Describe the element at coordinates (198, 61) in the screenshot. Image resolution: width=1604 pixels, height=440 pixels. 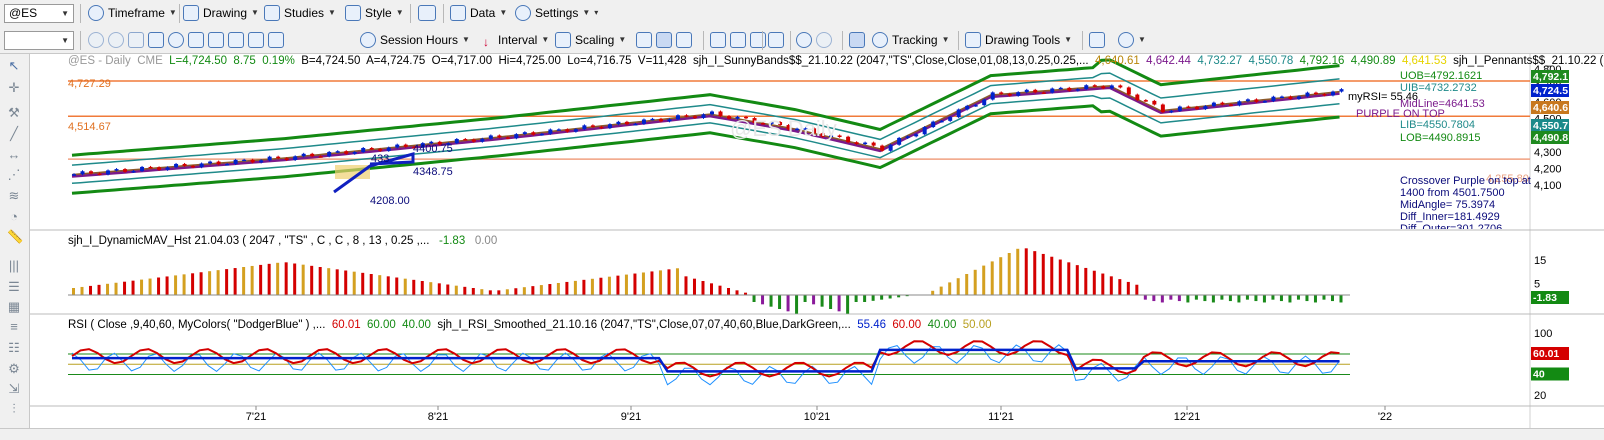
I see `last-price: L=4,724.50` at that location.